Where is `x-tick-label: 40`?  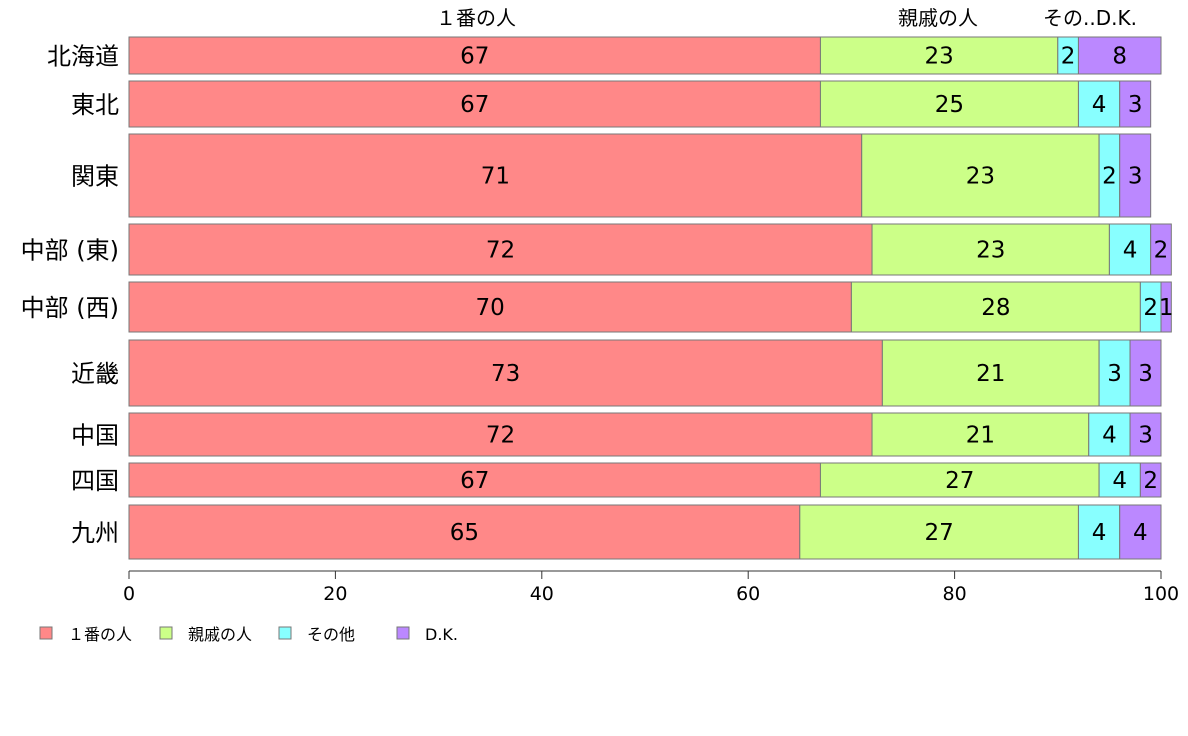 x-tick-label: 40 is located at coordinates (542, 594).